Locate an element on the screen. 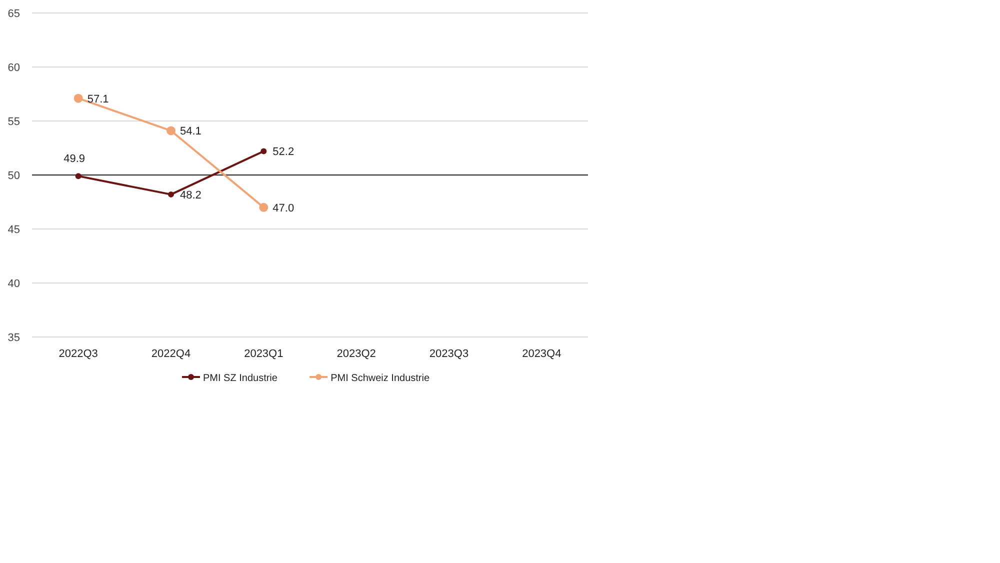 Image resolution: width=1000 pixels, height=563 pixels. y-tick-label: 50 is located at coordinates (14, 176).